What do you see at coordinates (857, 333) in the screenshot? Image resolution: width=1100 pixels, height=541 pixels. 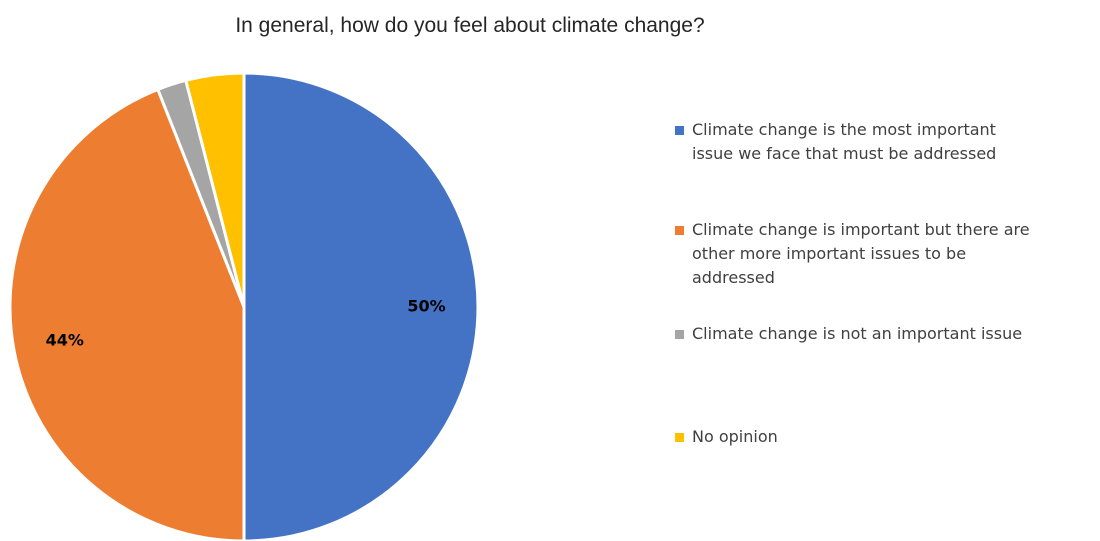 I see `legend-label-not-important: Climate change is not an important issue` at bounding box center [857, 333].